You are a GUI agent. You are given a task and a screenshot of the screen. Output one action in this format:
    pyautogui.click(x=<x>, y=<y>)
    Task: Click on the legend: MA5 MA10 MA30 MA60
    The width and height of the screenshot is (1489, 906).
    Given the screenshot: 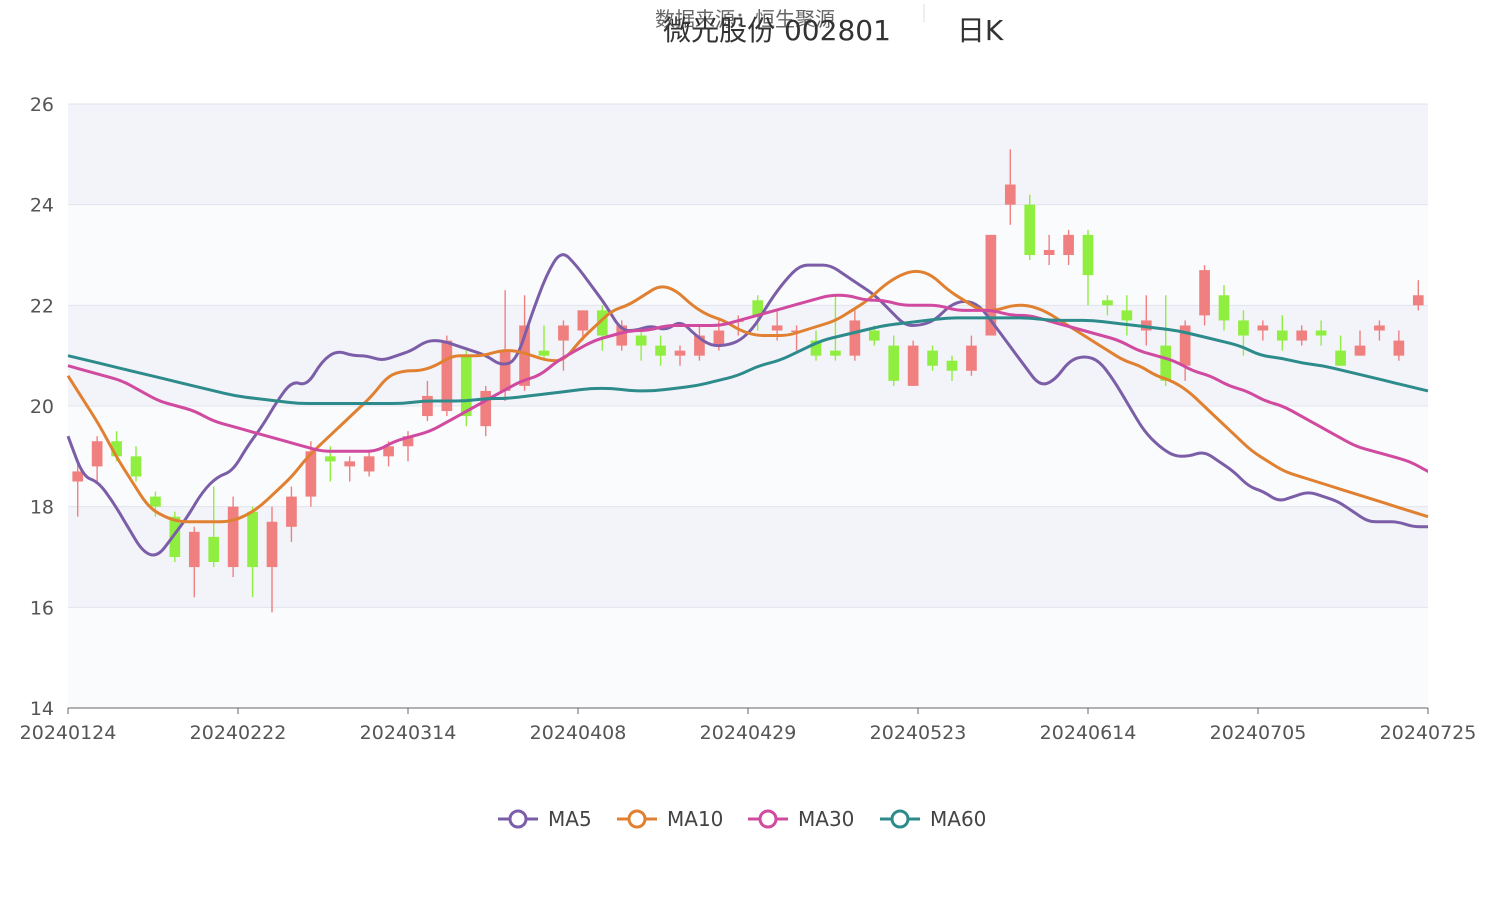 What is the action you would take?
    pyautogui.click(x=742, y=819)
    